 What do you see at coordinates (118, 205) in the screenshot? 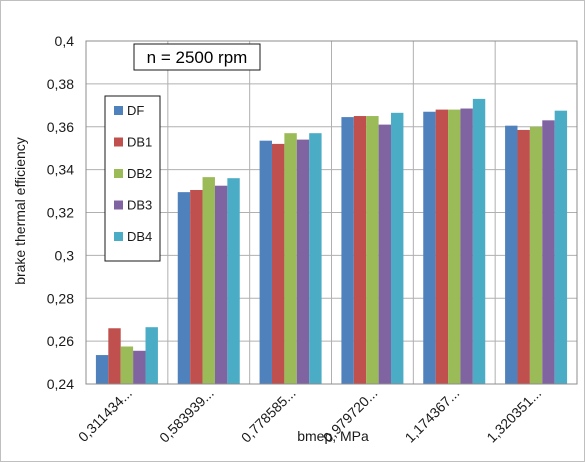
I see `legend-swatch-db3` at bounding box center [118, 205].